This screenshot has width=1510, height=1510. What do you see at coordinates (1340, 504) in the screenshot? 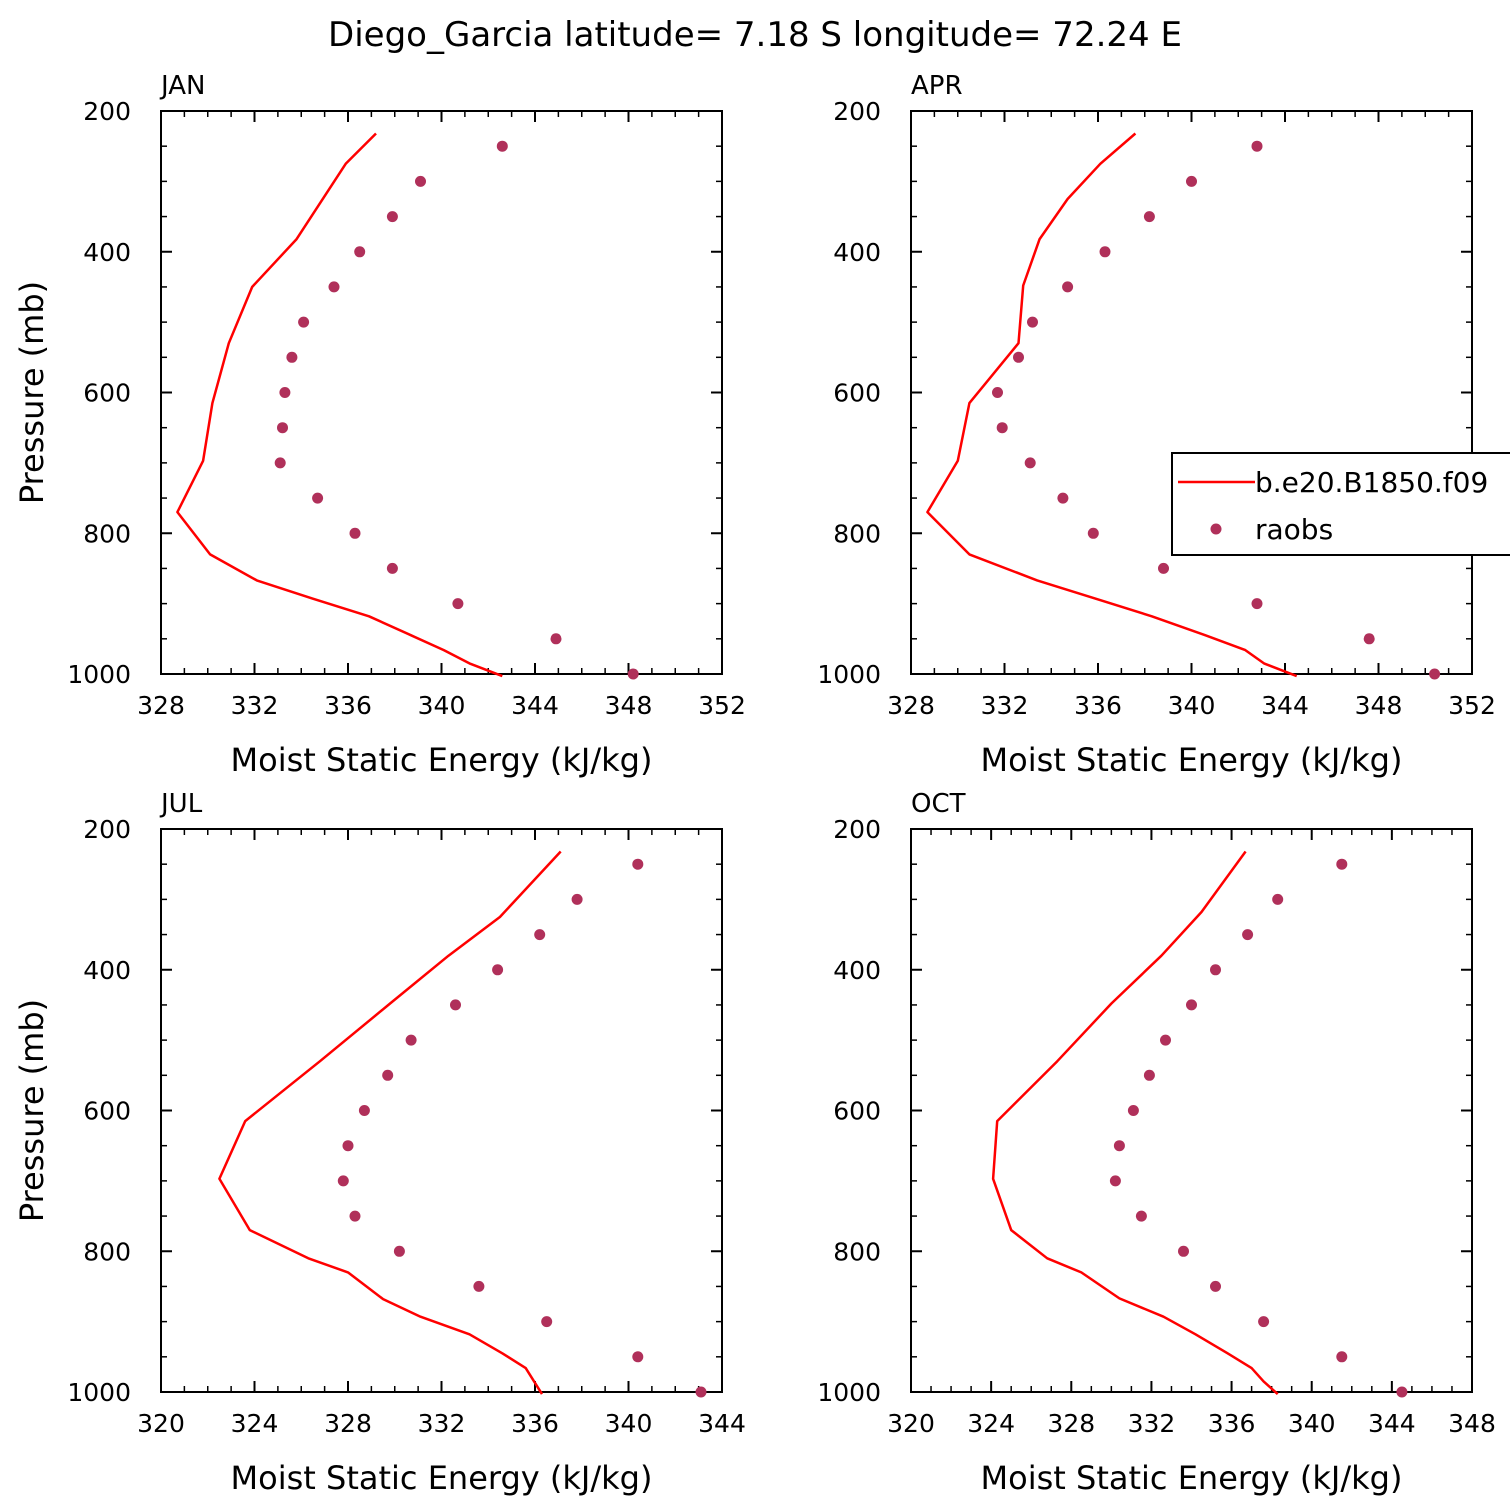
I see `legend-box` at bounding box center [1340, 504].